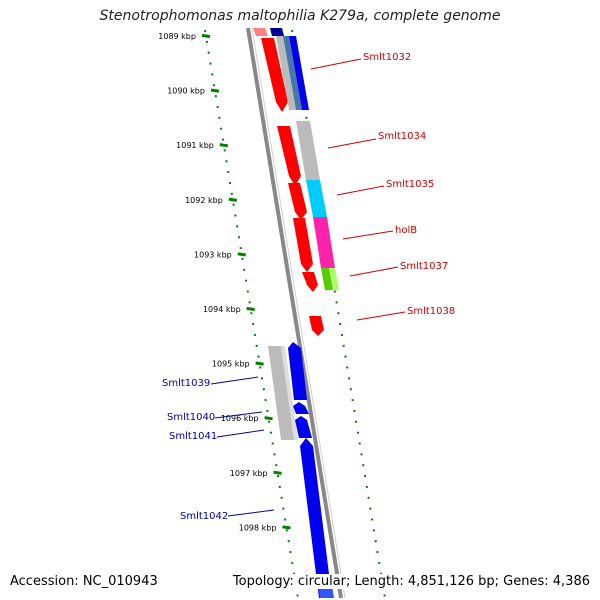 The height and width of the screenshot is (600, 600). Describe the element at coordinates (360, 190) in the screenshot. I see `label-line-smlt1035` at that location.